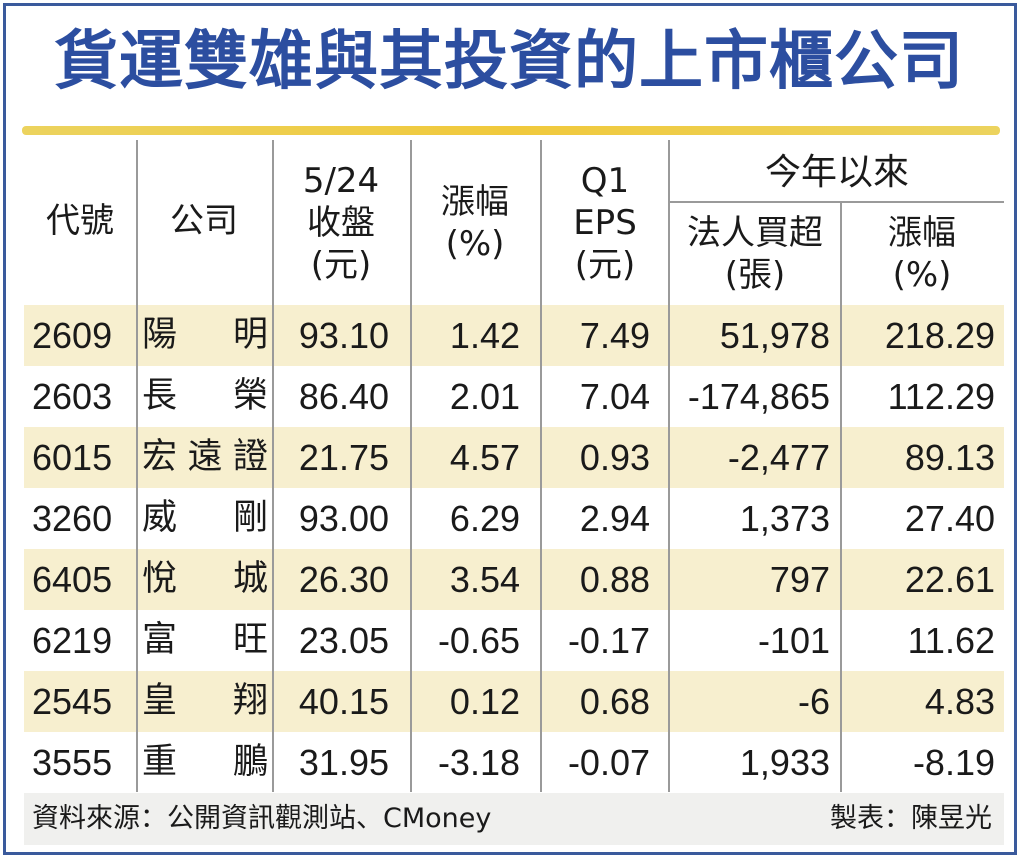  What do you see at coordinates (511, 130) in the screenshot?
I see `title-divider` at bounding box center [511, 130].